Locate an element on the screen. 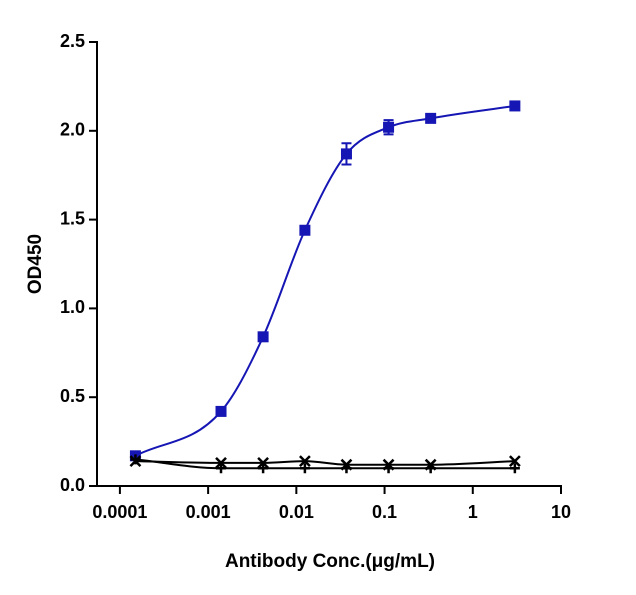 The image size is (636, 595). y-tick-label: 2.5 is located at coordinates (72, 41).